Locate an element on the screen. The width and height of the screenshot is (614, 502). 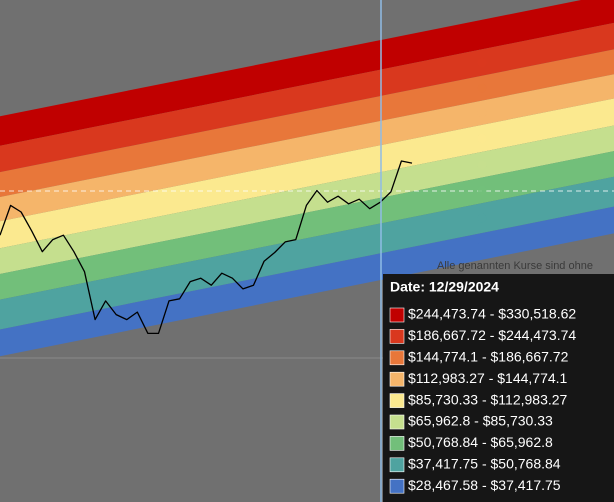
legend-label: $244,473.74 - $330,518.62 is located at coordinates (492, 314).